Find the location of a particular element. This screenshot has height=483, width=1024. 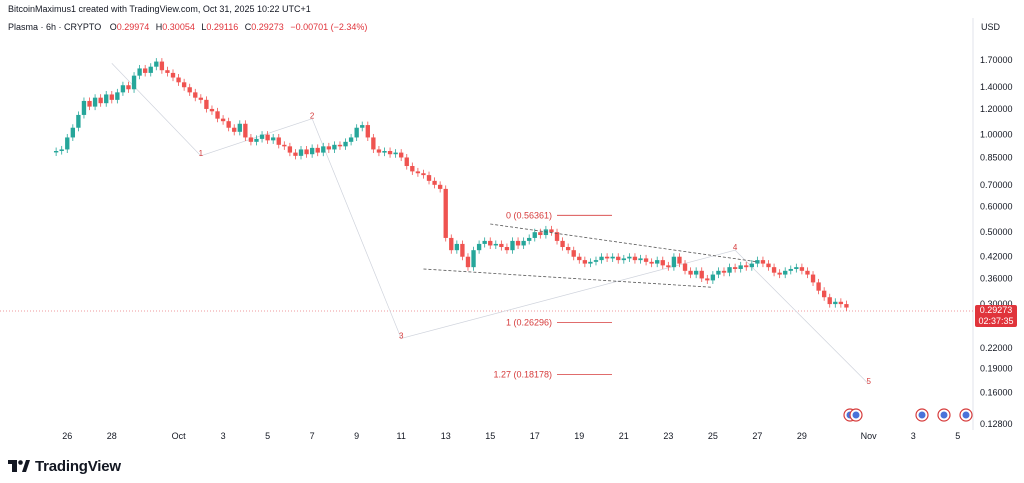

price-tick-label: 0.22000 is located at coordinates (996, 348).